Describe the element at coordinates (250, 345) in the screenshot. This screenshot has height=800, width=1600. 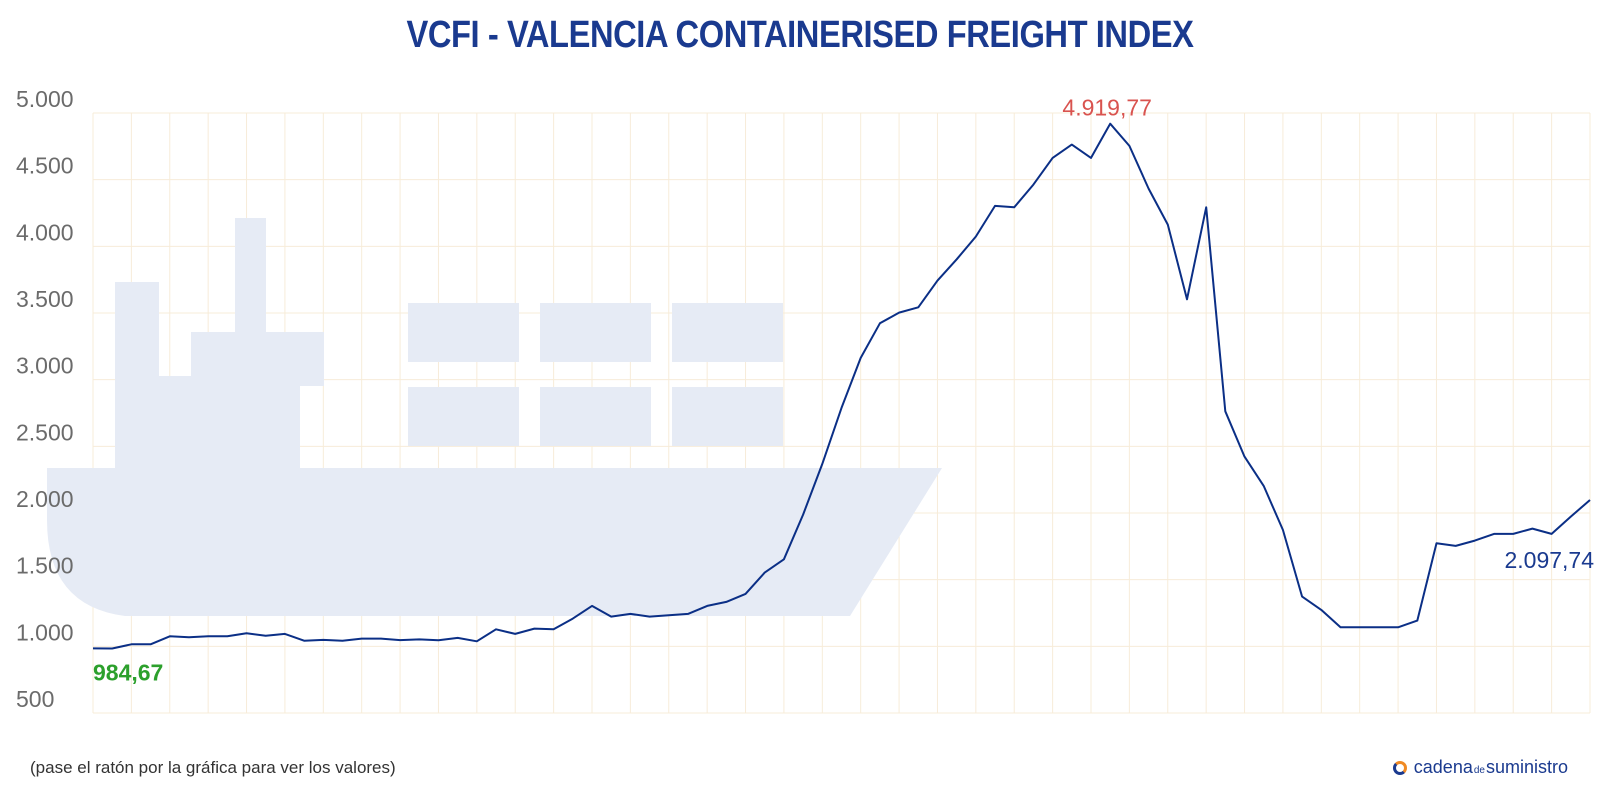
I see `ship-mast` at that location.